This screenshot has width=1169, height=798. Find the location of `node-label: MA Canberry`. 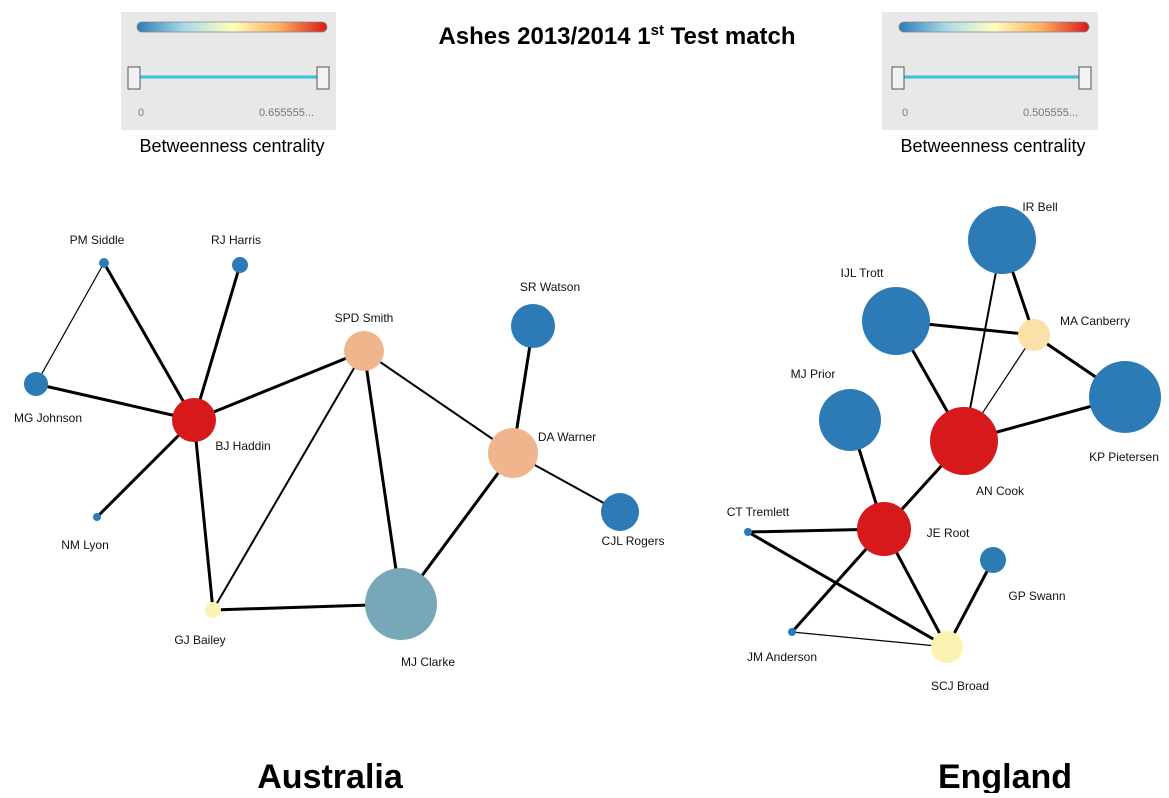

node-label: MA Canberry is located at coordinates (1095, 321).